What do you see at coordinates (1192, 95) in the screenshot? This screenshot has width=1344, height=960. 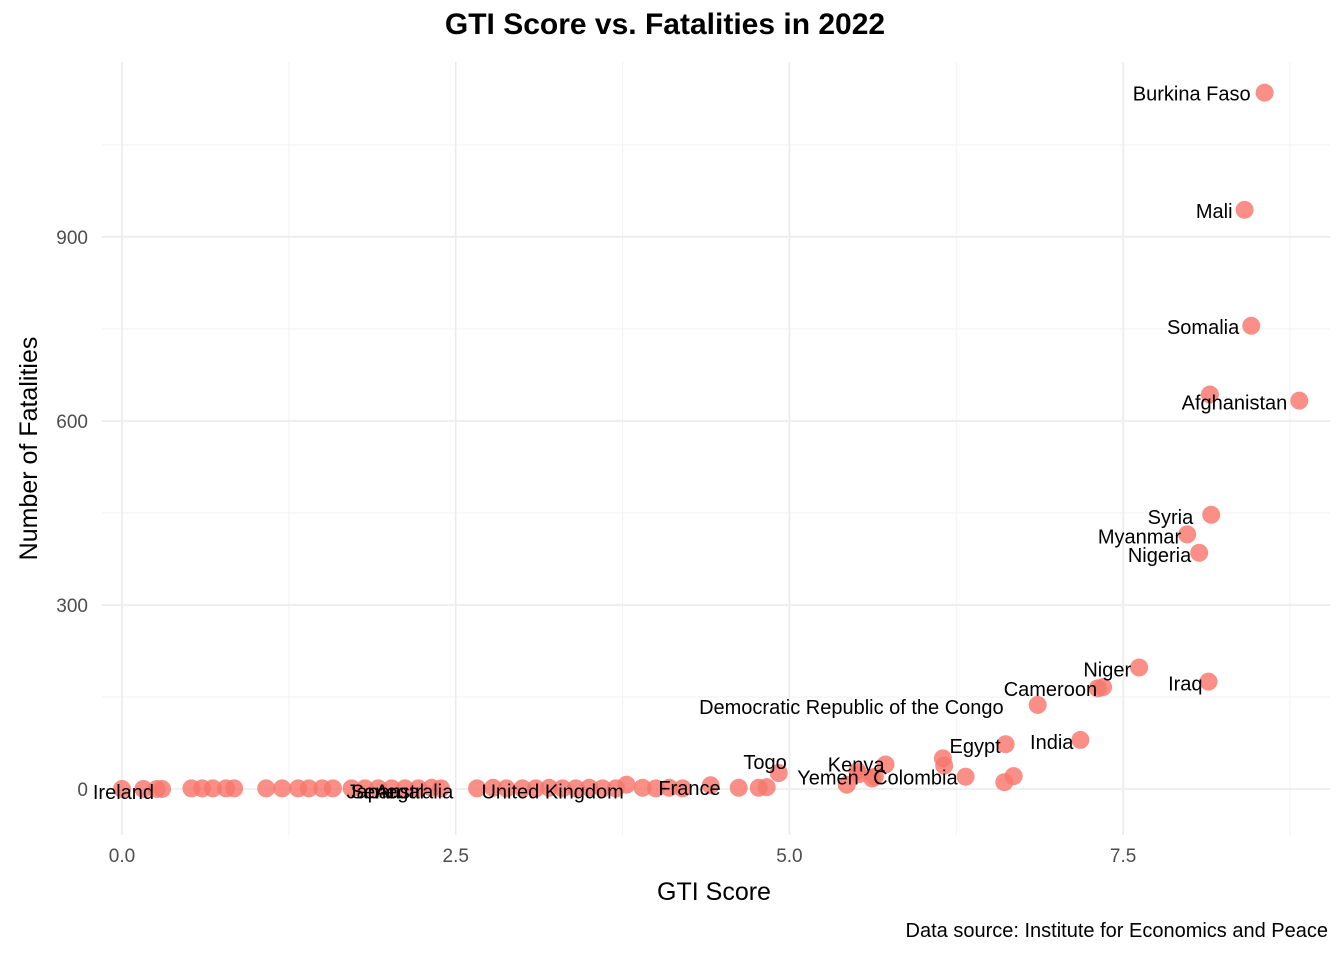 I see `point-label: Burkina Faso` at bounding box center [1192, 95].